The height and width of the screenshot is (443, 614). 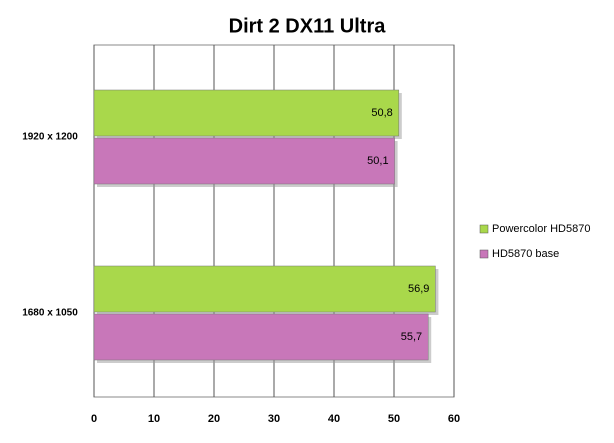 I want to click on value-label: 56,9, so click(x=418, y=289).